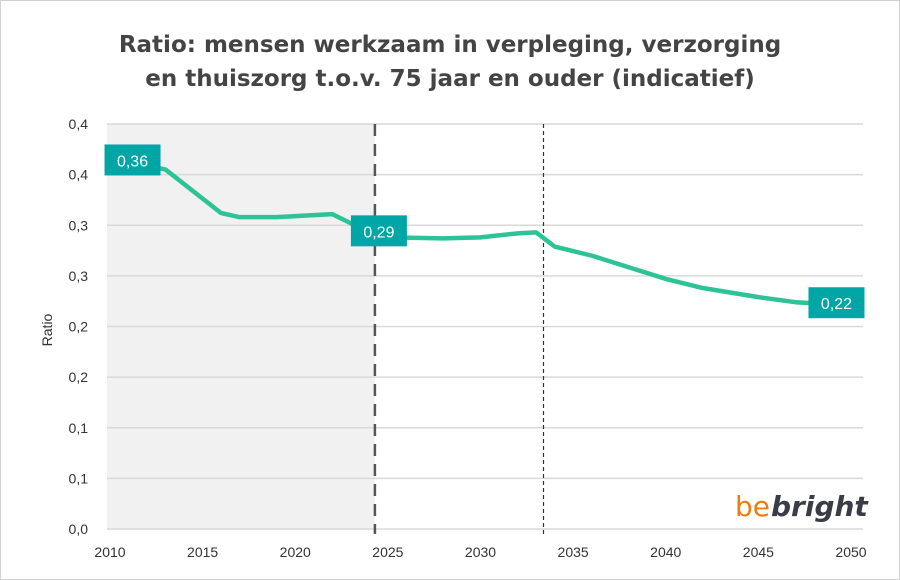 The image size is (900, 580). I want to click on x-tick-label: 2030, so click(480, 552).